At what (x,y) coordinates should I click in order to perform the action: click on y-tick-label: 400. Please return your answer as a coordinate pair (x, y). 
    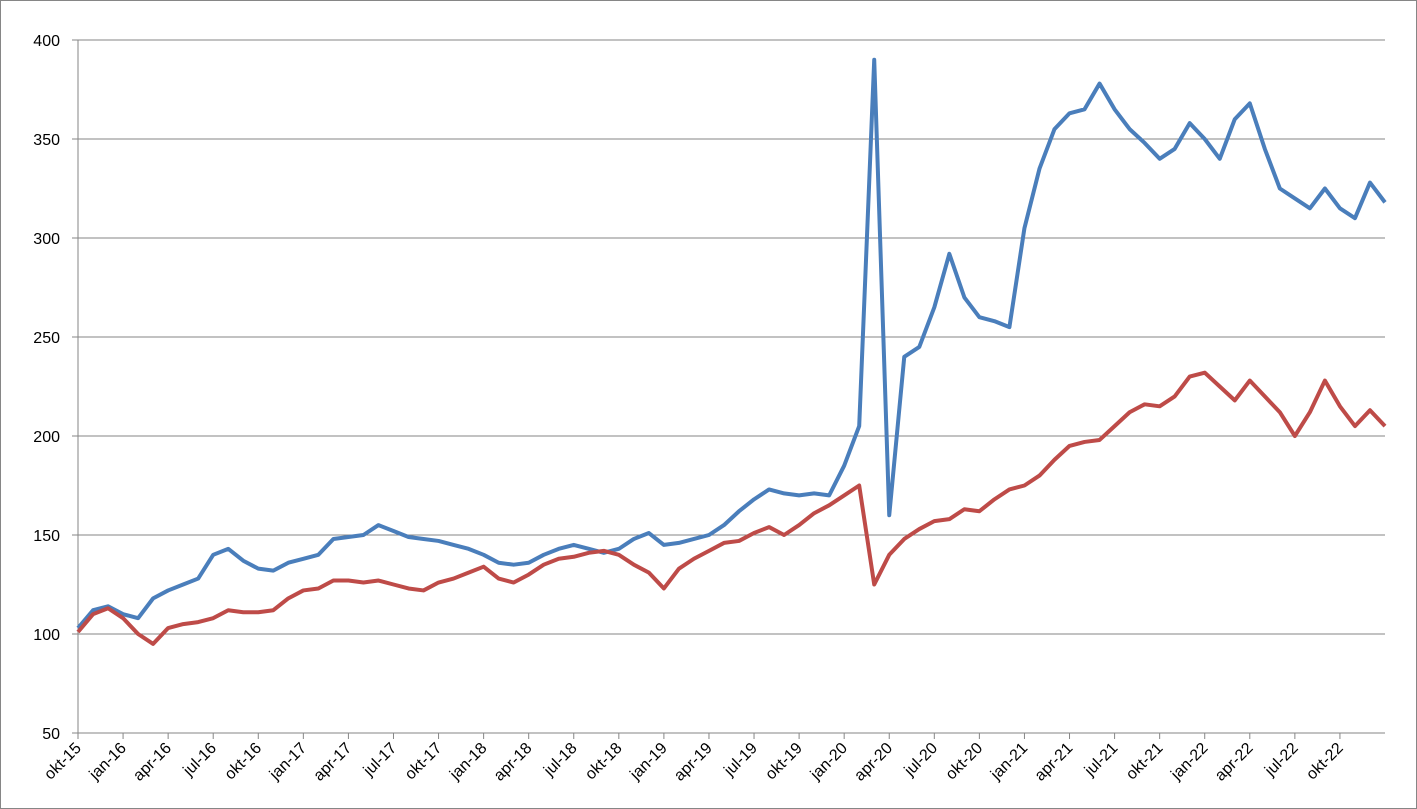
    Looking at the image, I should click on (46, 41).